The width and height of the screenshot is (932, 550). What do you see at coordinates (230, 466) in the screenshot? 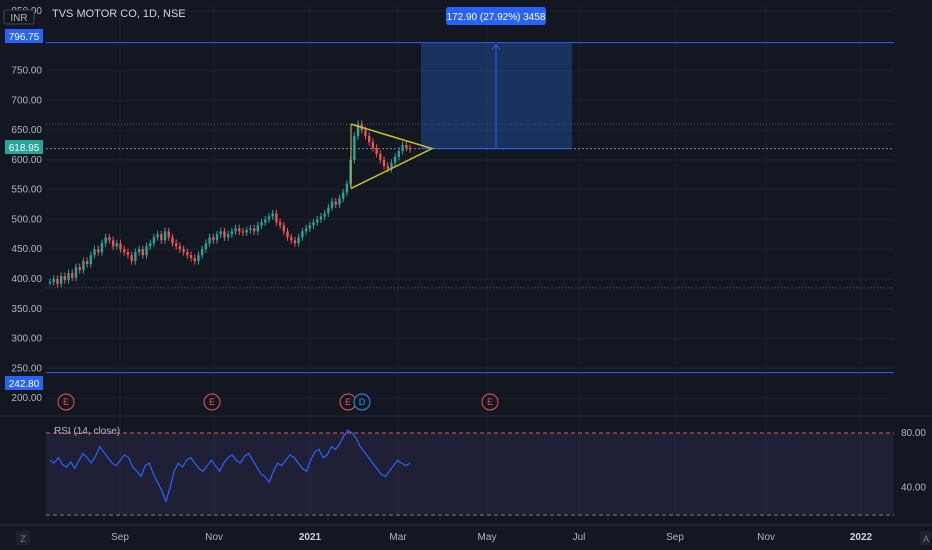
I see `rsi-line` at bounding box center [230, 466].